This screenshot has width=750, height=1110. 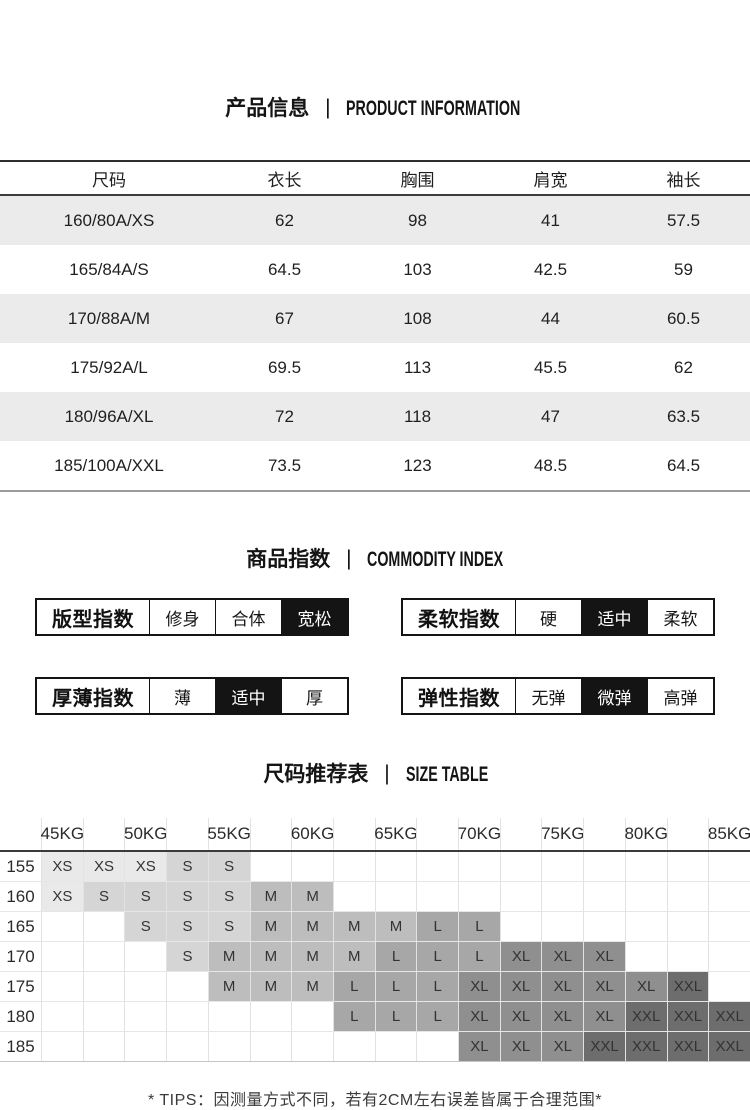 I want to click on weight-header-label: 45KG, so click(x=62, y=833).